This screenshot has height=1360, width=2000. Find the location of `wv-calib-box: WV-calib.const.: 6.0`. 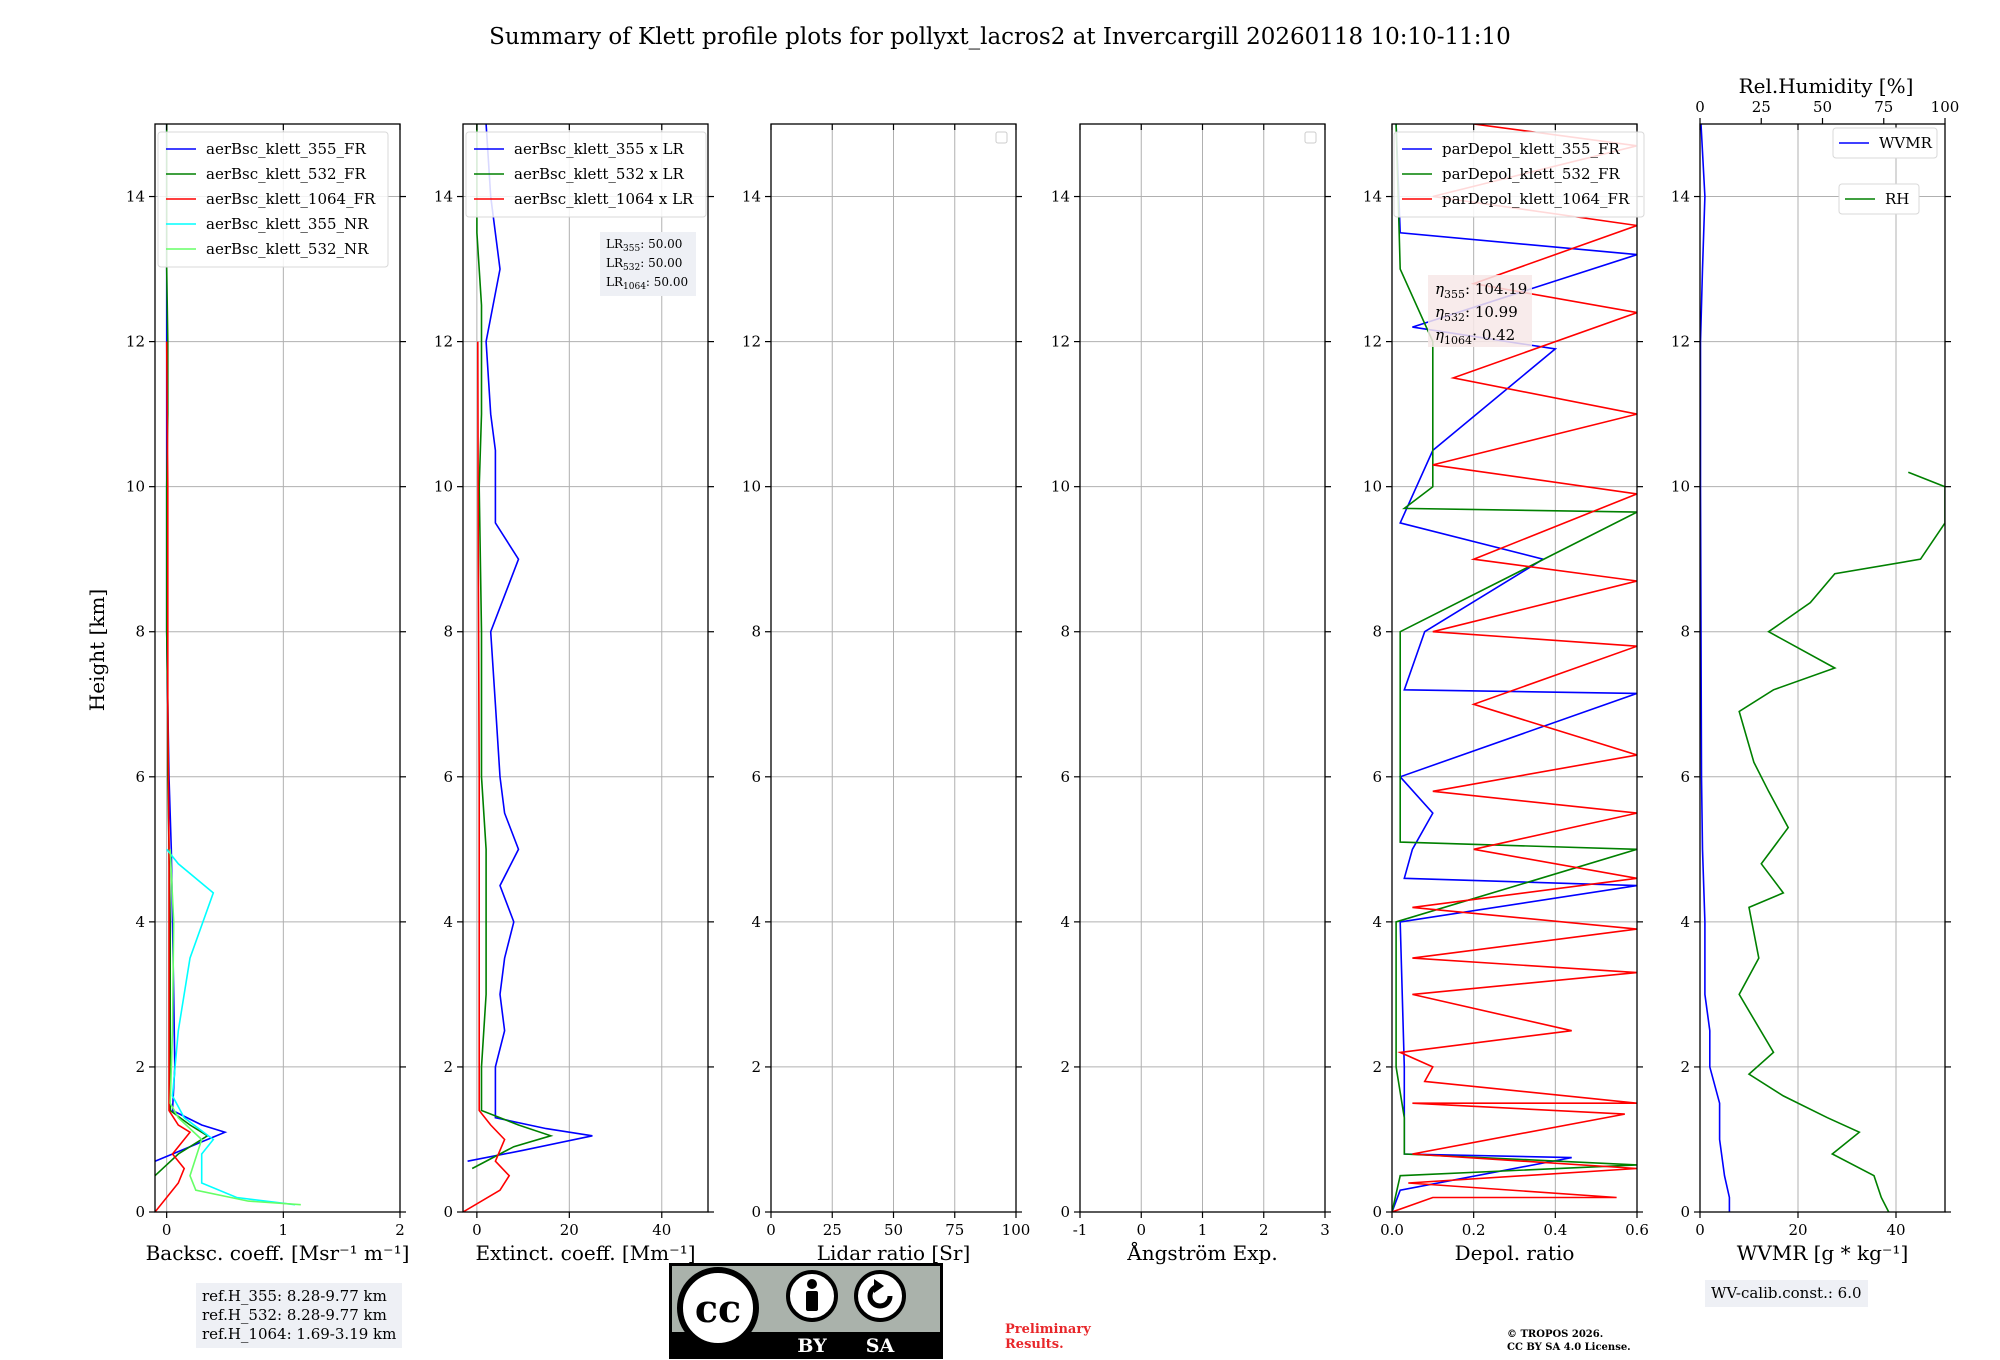

wv-calib-box: WV-calib.const.: 6.0 is located at coordinates (1786, 1293).